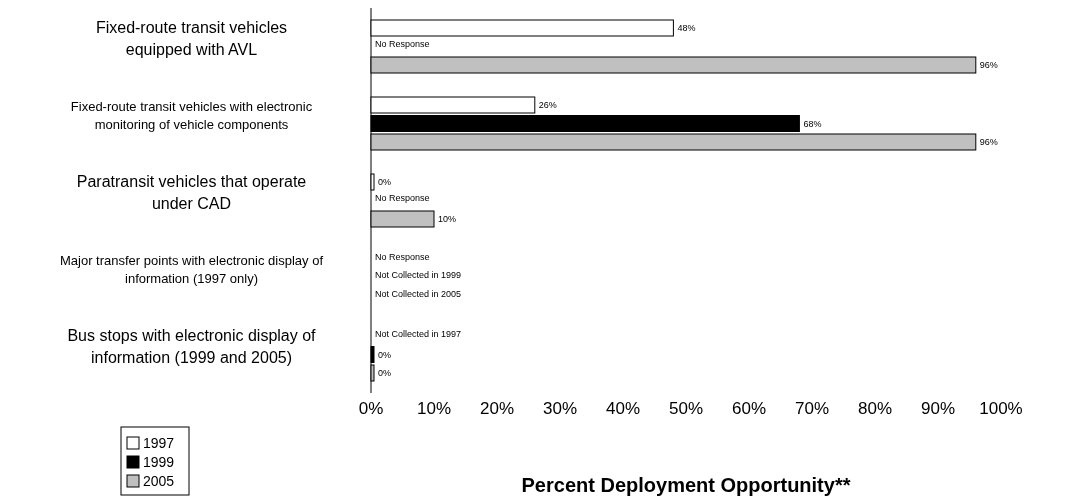 The image size is (1075, 499). What do you see at coordinates (686, 485) in the screenshot?
I see `x-axis-title: Percent Deployment Opportunity**` at bounding box center [686, 485].